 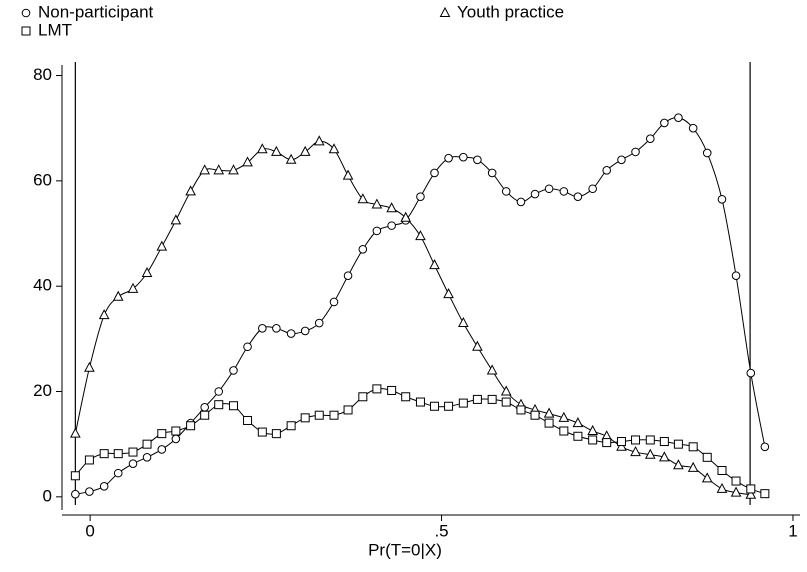 What do you see at coordinates (42, 74) in the screenshot?
I see `y-tick-label: 80` at bounding box center [42, 74].